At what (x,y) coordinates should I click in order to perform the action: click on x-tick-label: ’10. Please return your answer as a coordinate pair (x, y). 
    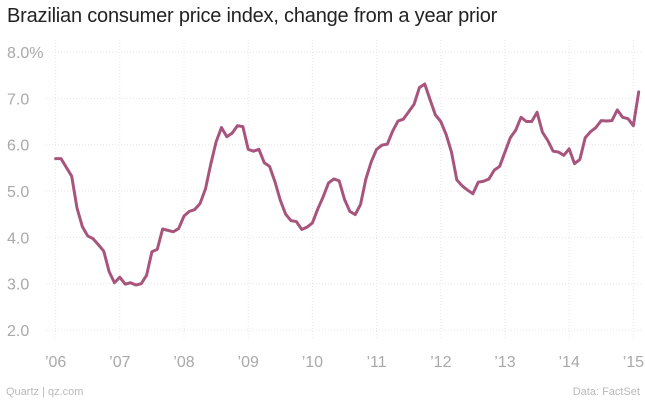
    Looking at the image, I should click on (312, 362).